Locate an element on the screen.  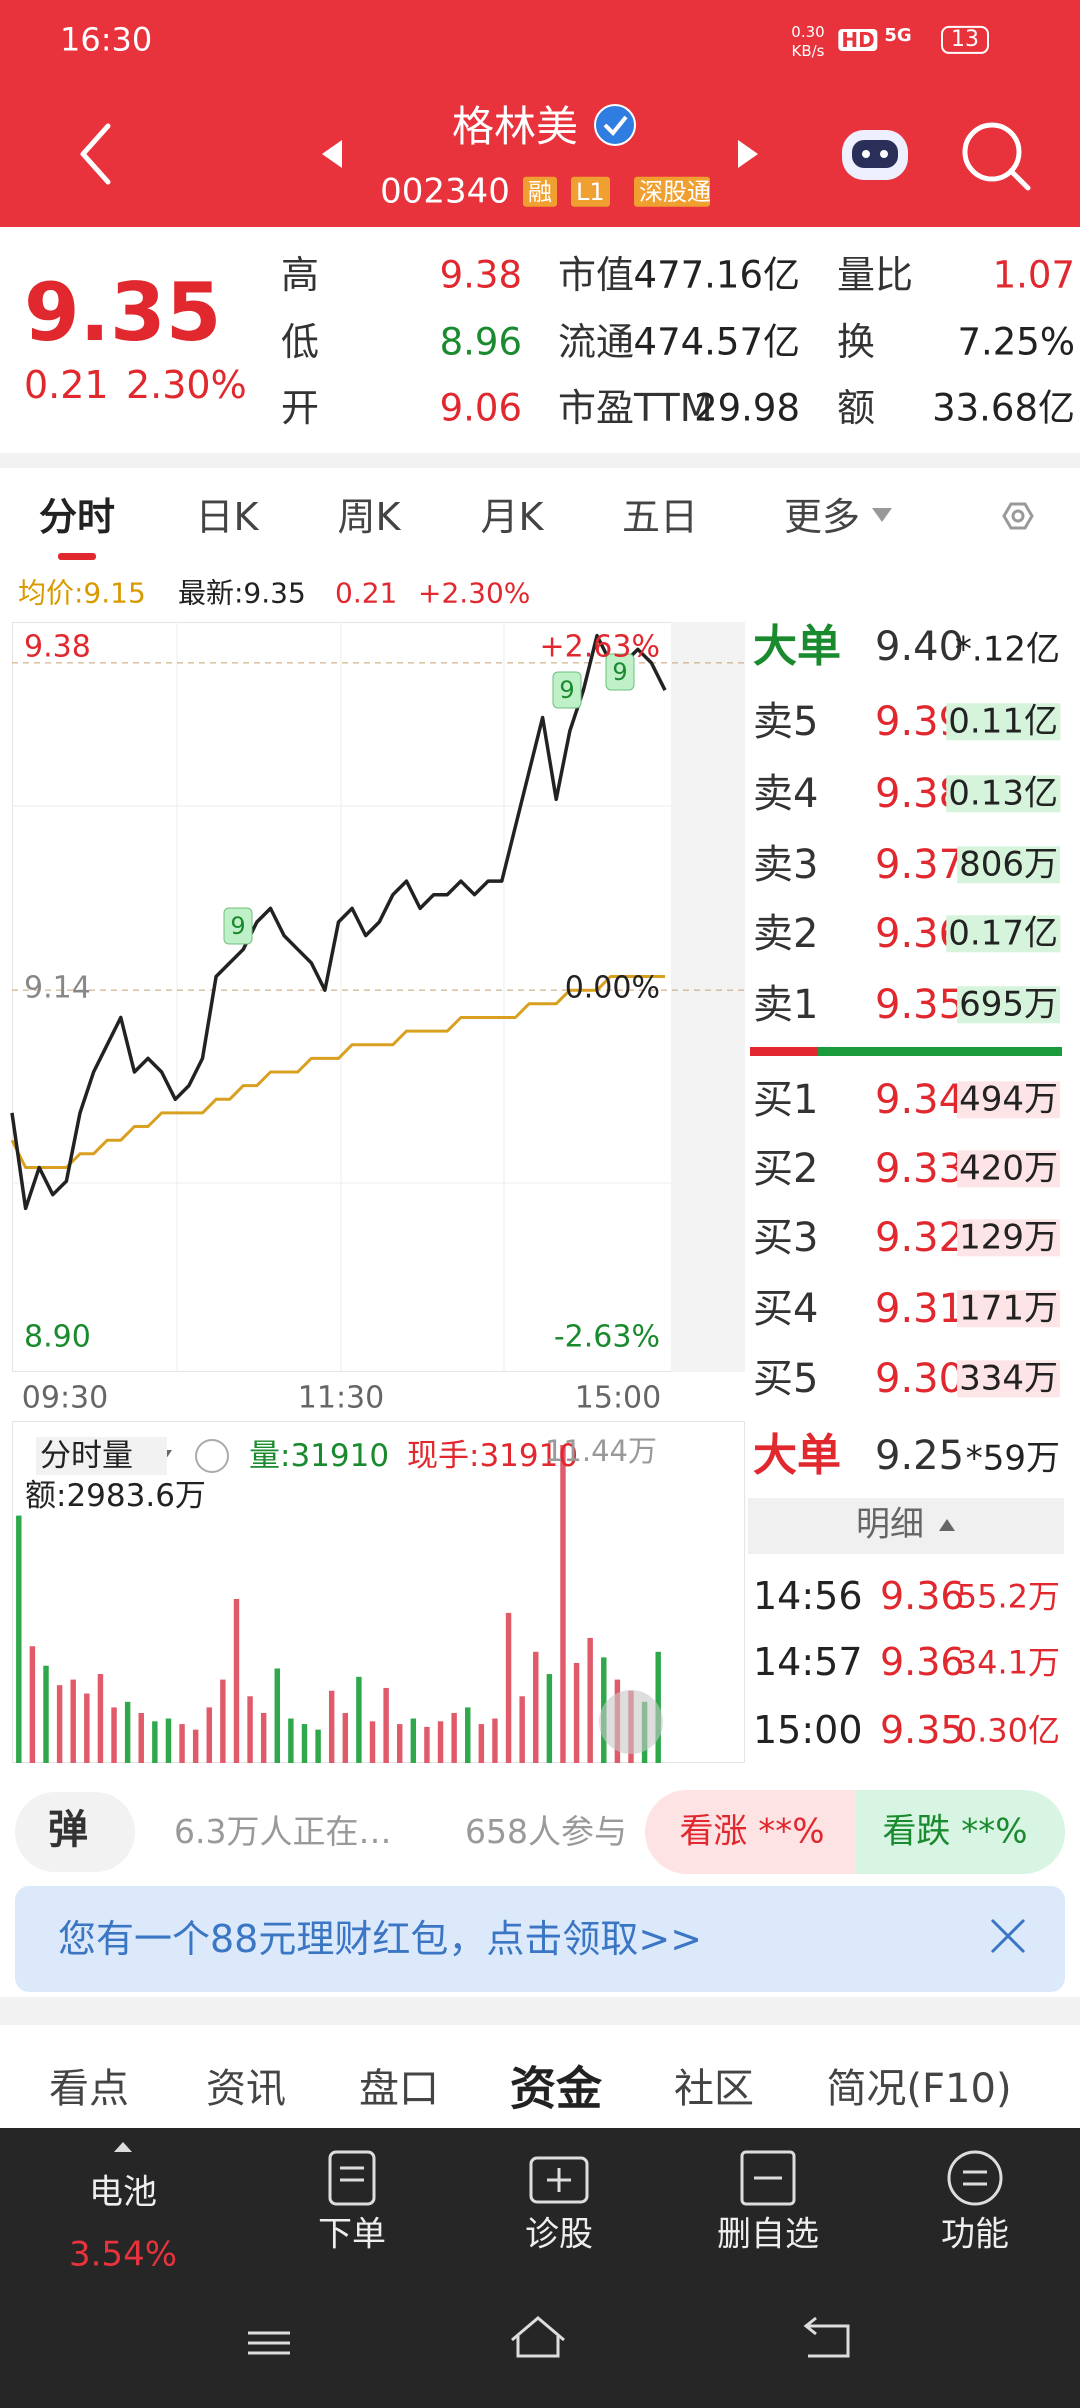
after-hours-area is located at coordinates (708, 997).